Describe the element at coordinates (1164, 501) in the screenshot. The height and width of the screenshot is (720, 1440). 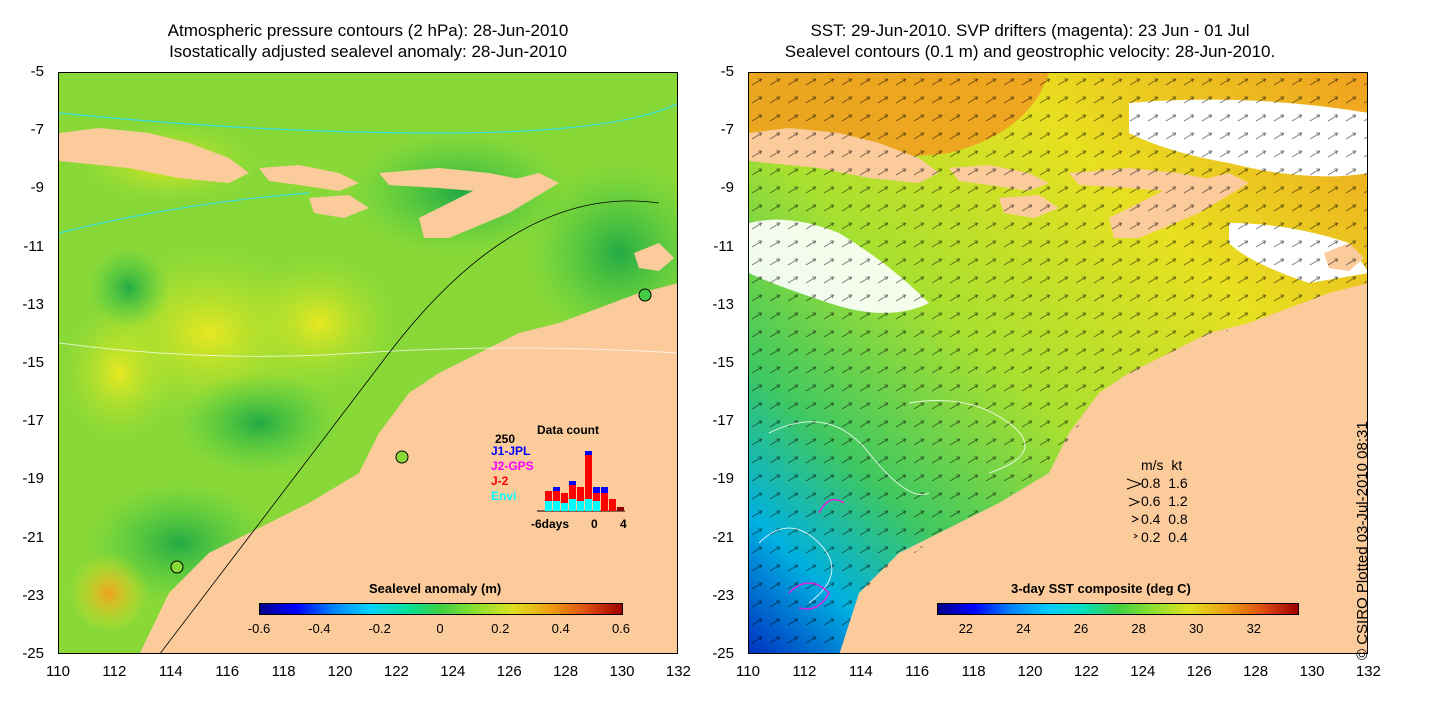
I see `velocity-legend-row-2: 0.6 1.2` at that location.